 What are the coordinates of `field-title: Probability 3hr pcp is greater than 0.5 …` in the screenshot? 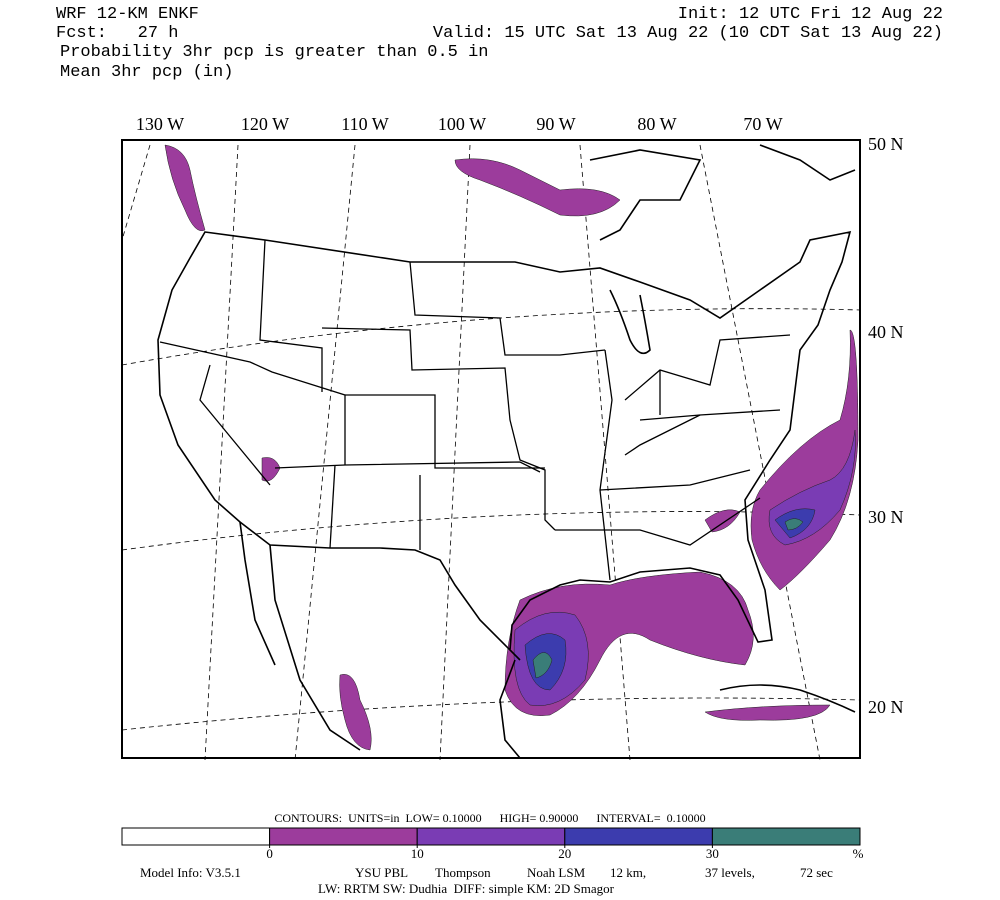 It's located at (274, 52).